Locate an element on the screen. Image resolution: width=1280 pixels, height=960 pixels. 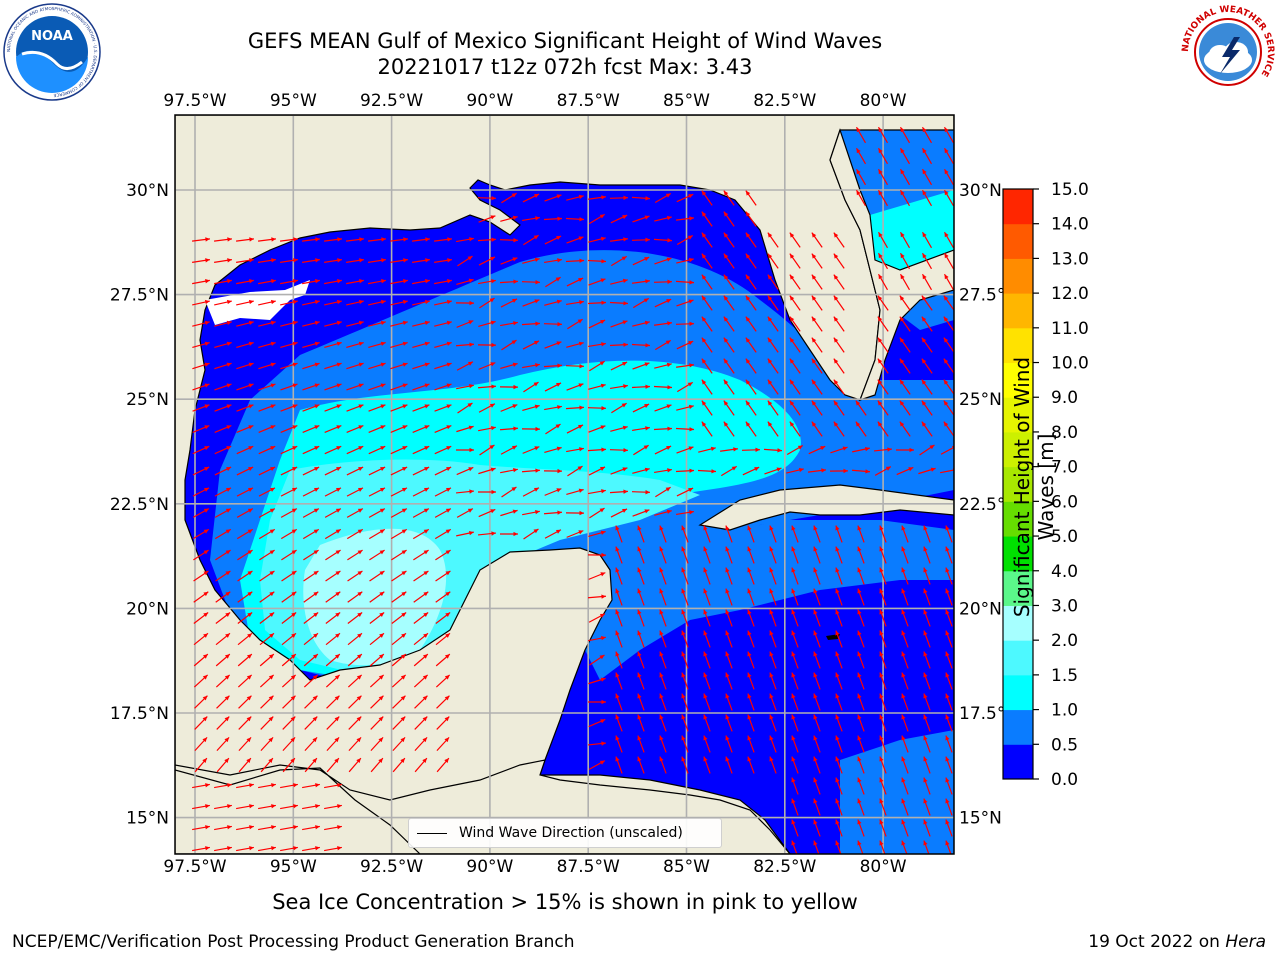
colorbar-tick-label: 0.0 is located at coordinates (1064, 780).